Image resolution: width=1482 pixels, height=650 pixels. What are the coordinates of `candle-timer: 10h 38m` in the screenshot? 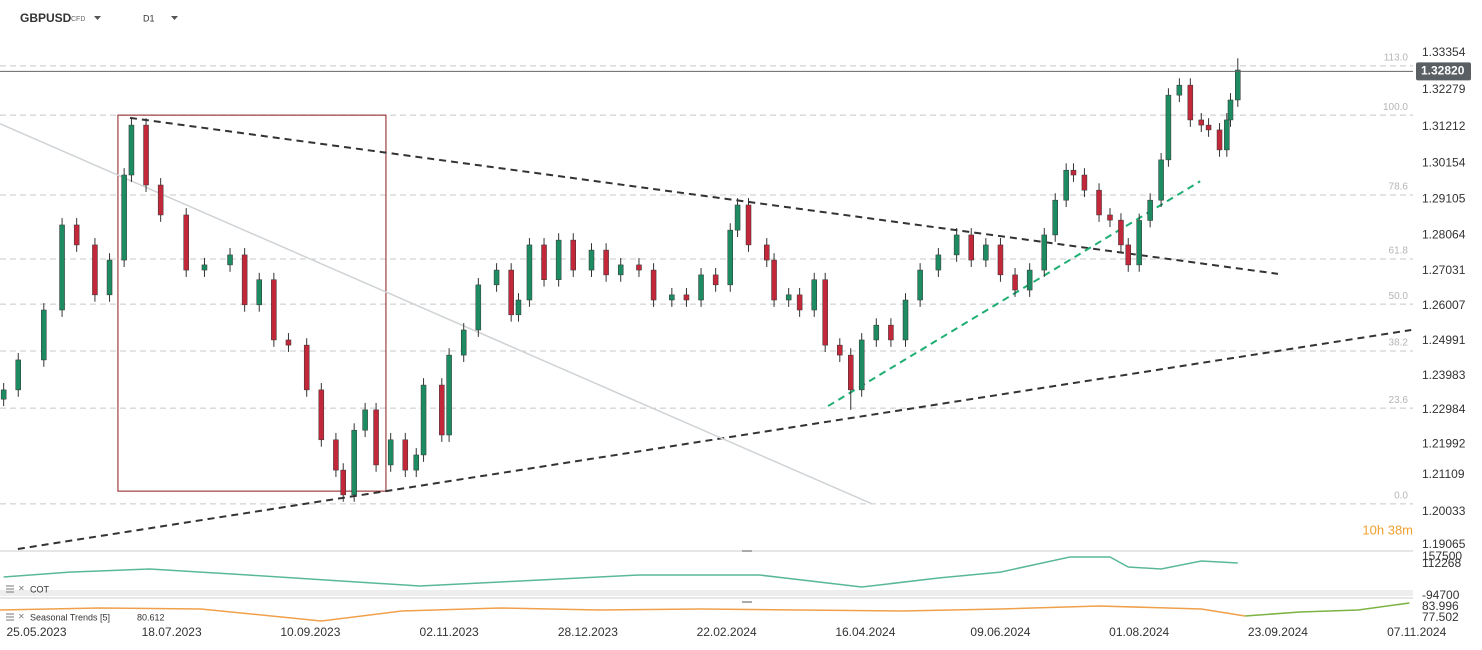 It's located at (1387, 529).